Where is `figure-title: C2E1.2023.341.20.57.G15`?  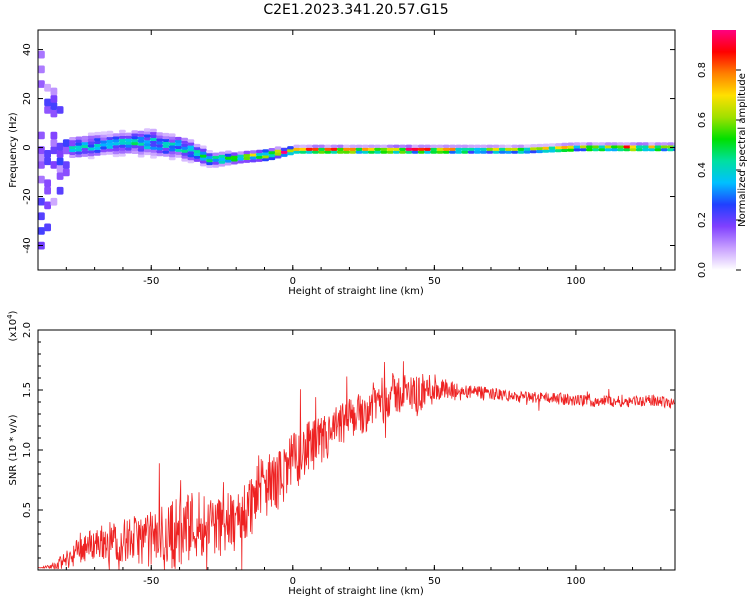 figure-title: C2E1.2023.341.20.57.G15 is located at coordinates (355, 10).